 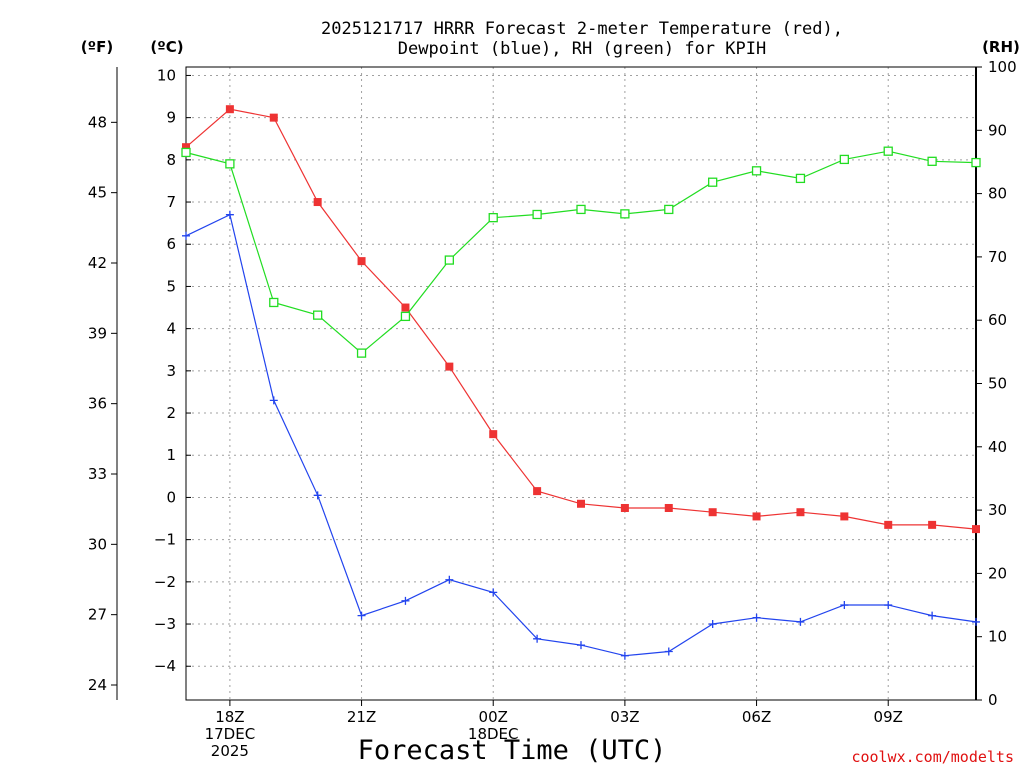 I want to click on celsius-tick-label: 7, so click(x=171, y=202).